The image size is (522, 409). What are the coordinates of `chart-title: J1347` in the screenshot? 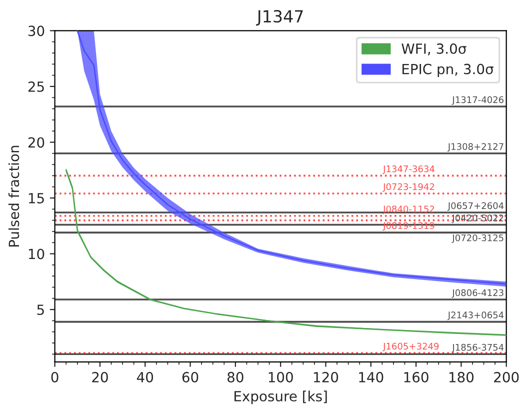 It's located at (279, 18).